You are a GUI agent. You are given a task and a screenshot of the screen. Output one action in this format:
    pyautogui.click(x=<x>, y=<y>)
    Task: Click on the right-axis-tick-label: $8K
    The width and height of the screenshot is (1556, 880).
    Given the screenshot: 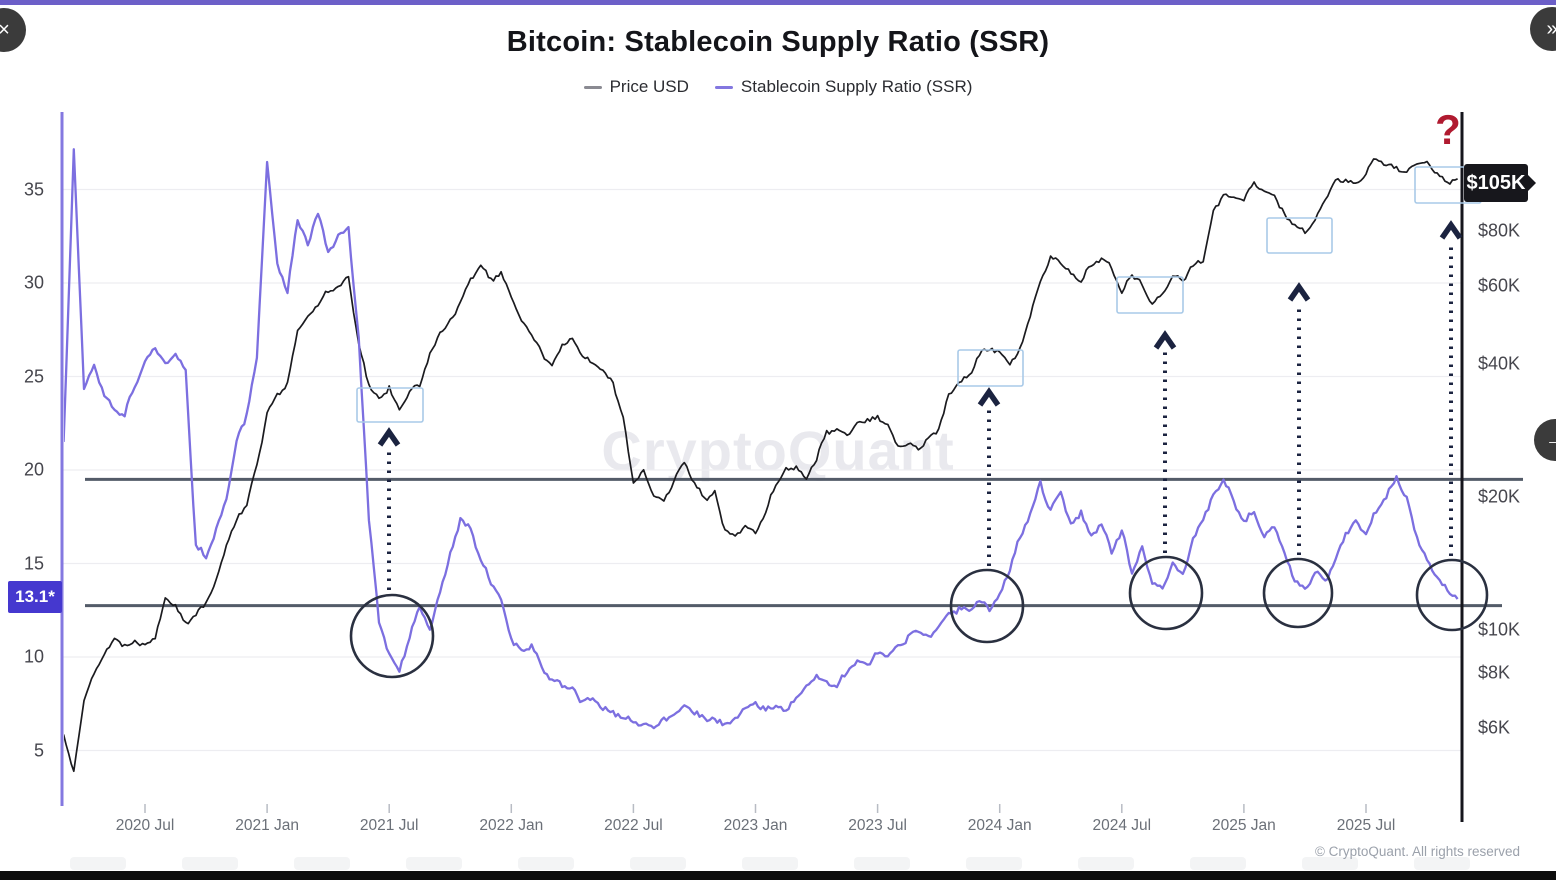 What is the action you would take?
    pyautogui.click(x=1494, y=672)
    